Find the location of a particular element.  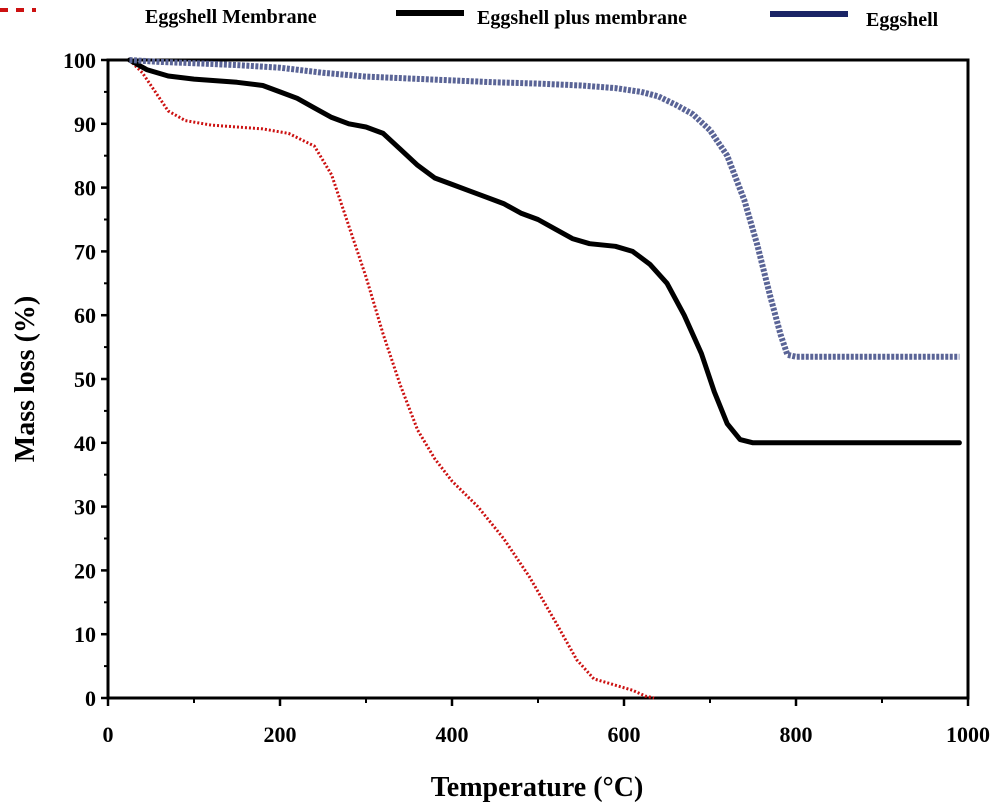

y-tick-label: 80 is located at coordinates (85, 188).